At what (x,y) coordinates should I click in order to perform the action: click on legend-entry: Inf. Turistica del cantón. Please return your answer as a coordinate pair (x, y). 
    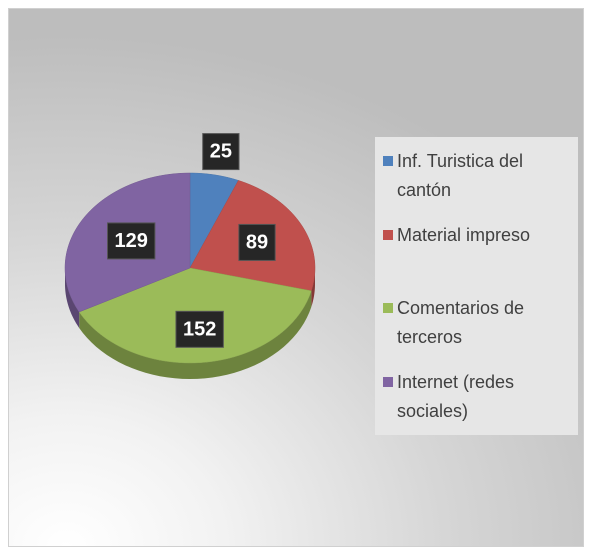
    Looking at the image, I should click on (477, 184).